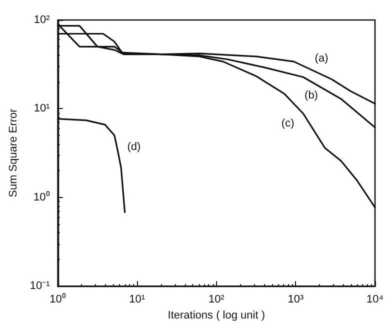 Image resolution: width=387 pixels, height=326 pixels. Describe the element at coordinates (311, 96) in the screenshot. I see `series-label: (b)` at that location.